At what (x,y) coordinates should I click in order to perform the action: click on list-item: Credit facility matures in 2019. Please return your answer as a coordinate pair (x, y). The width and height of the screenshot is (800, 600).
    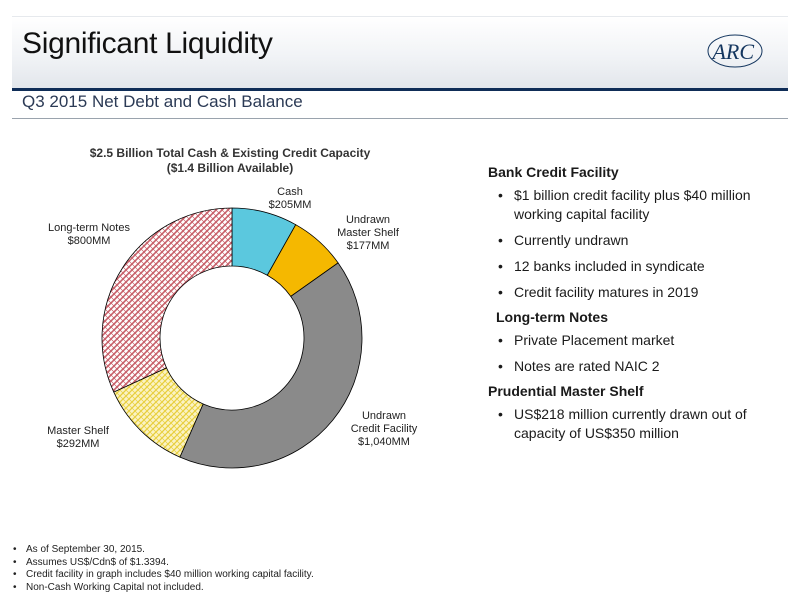
    Looking at the image, I should click on (638, 292).